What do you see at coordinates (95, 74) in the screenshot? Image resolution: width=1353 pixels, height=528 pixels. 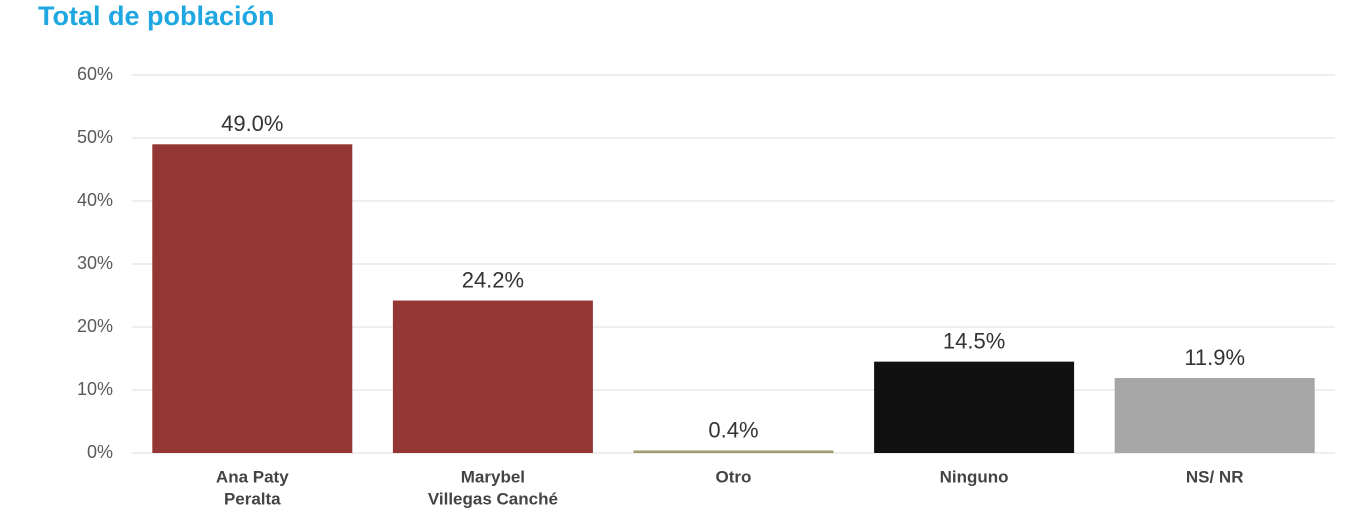 I see `y-tick-label: 60%` at bounding box center [95, 74].